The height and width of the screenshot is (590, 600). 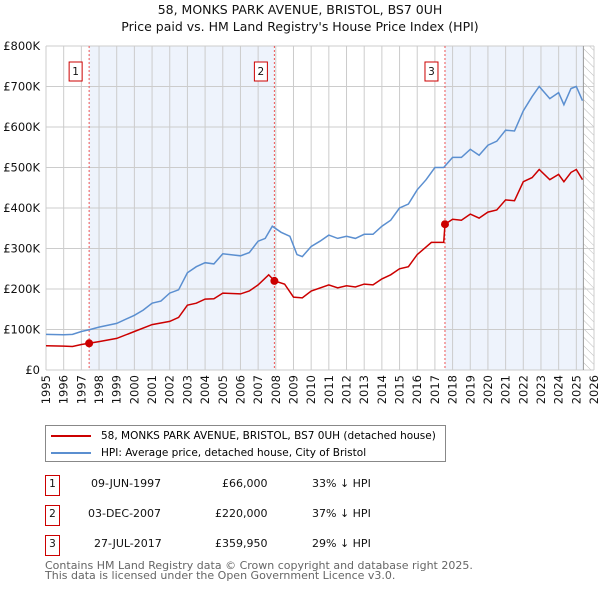 What do you see at coordinates (241, 513) in the screenshot?
I see `sale-price: £220,000` at bounding box center [241, 513].